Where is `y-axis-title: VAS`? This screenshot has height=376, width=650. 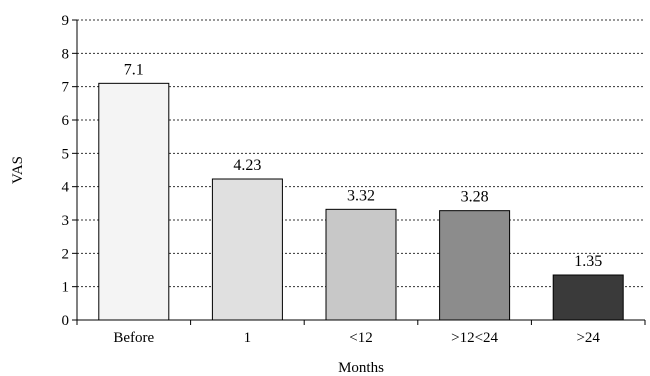 y-axis-title: VAS is located at coordinates (18, 170).